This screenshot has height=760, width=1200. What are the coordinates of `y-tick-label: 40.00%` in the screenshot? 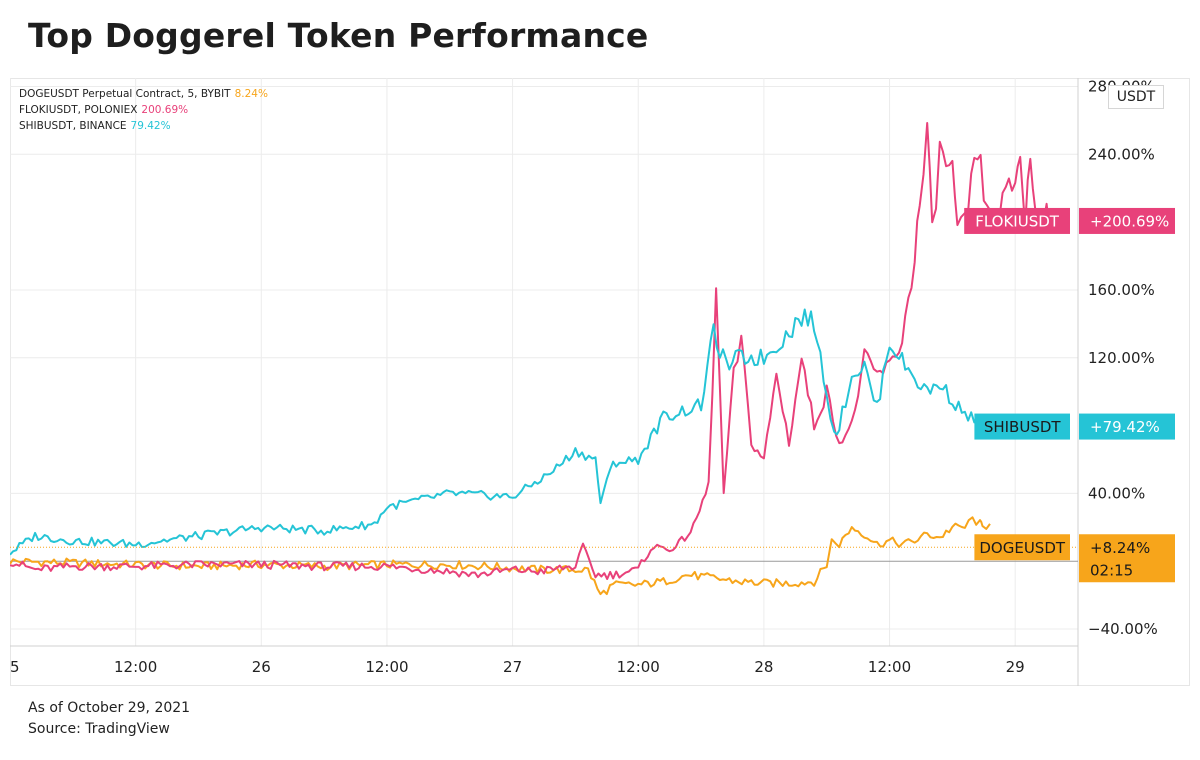 It's located at (1116, 493).